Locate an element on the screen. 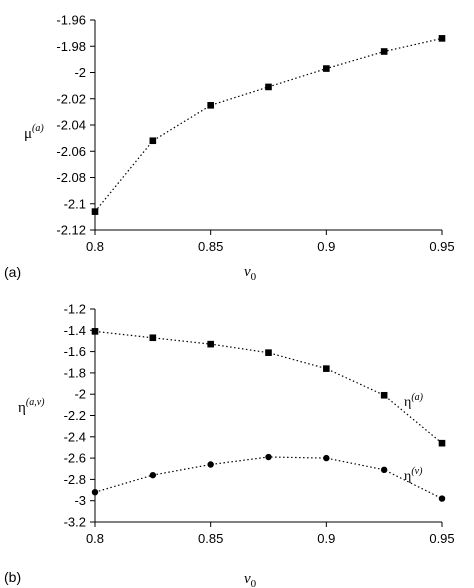  panel-b-x-tick-label: 0.95 is located at coordinates (441, 538).